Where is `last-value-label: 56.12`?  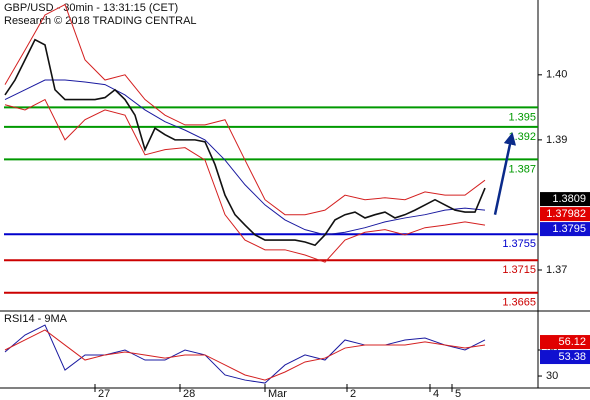
last-value-label: 56.12 is located at coordinates (572, 342).